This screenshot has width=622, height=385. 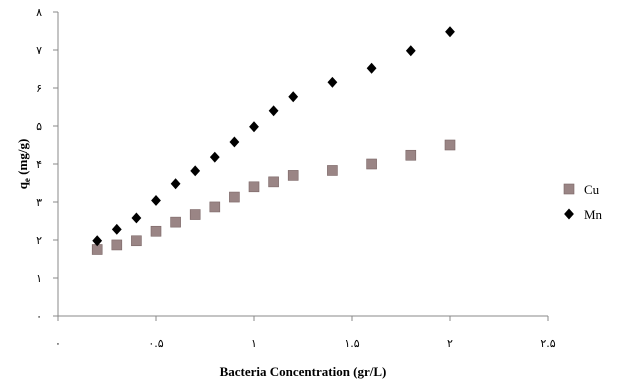 I want to click on legend-label-cu: Cu, so click(x=592, y=189).